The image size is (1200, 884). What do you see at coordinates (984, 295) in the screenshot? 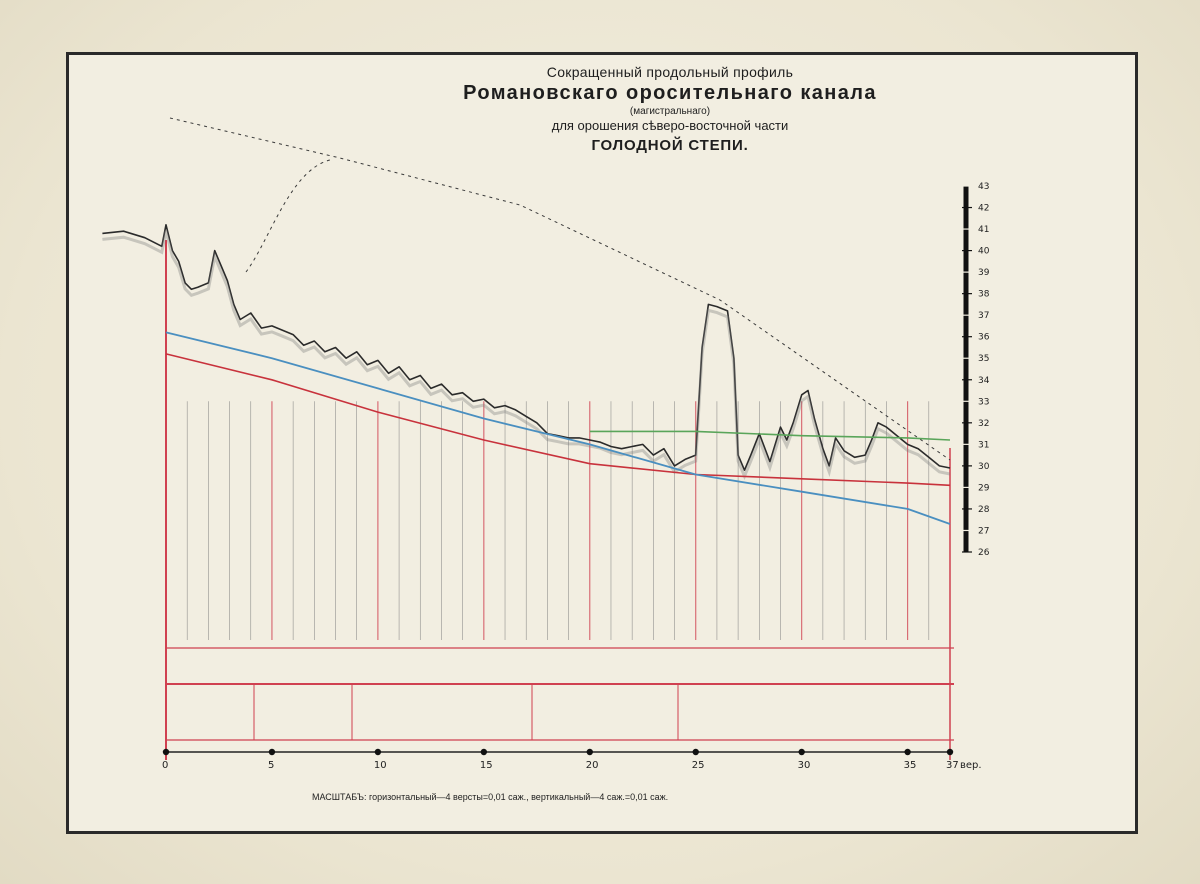
I see `y-tick-label: 38` at bounding box center [984, 295].